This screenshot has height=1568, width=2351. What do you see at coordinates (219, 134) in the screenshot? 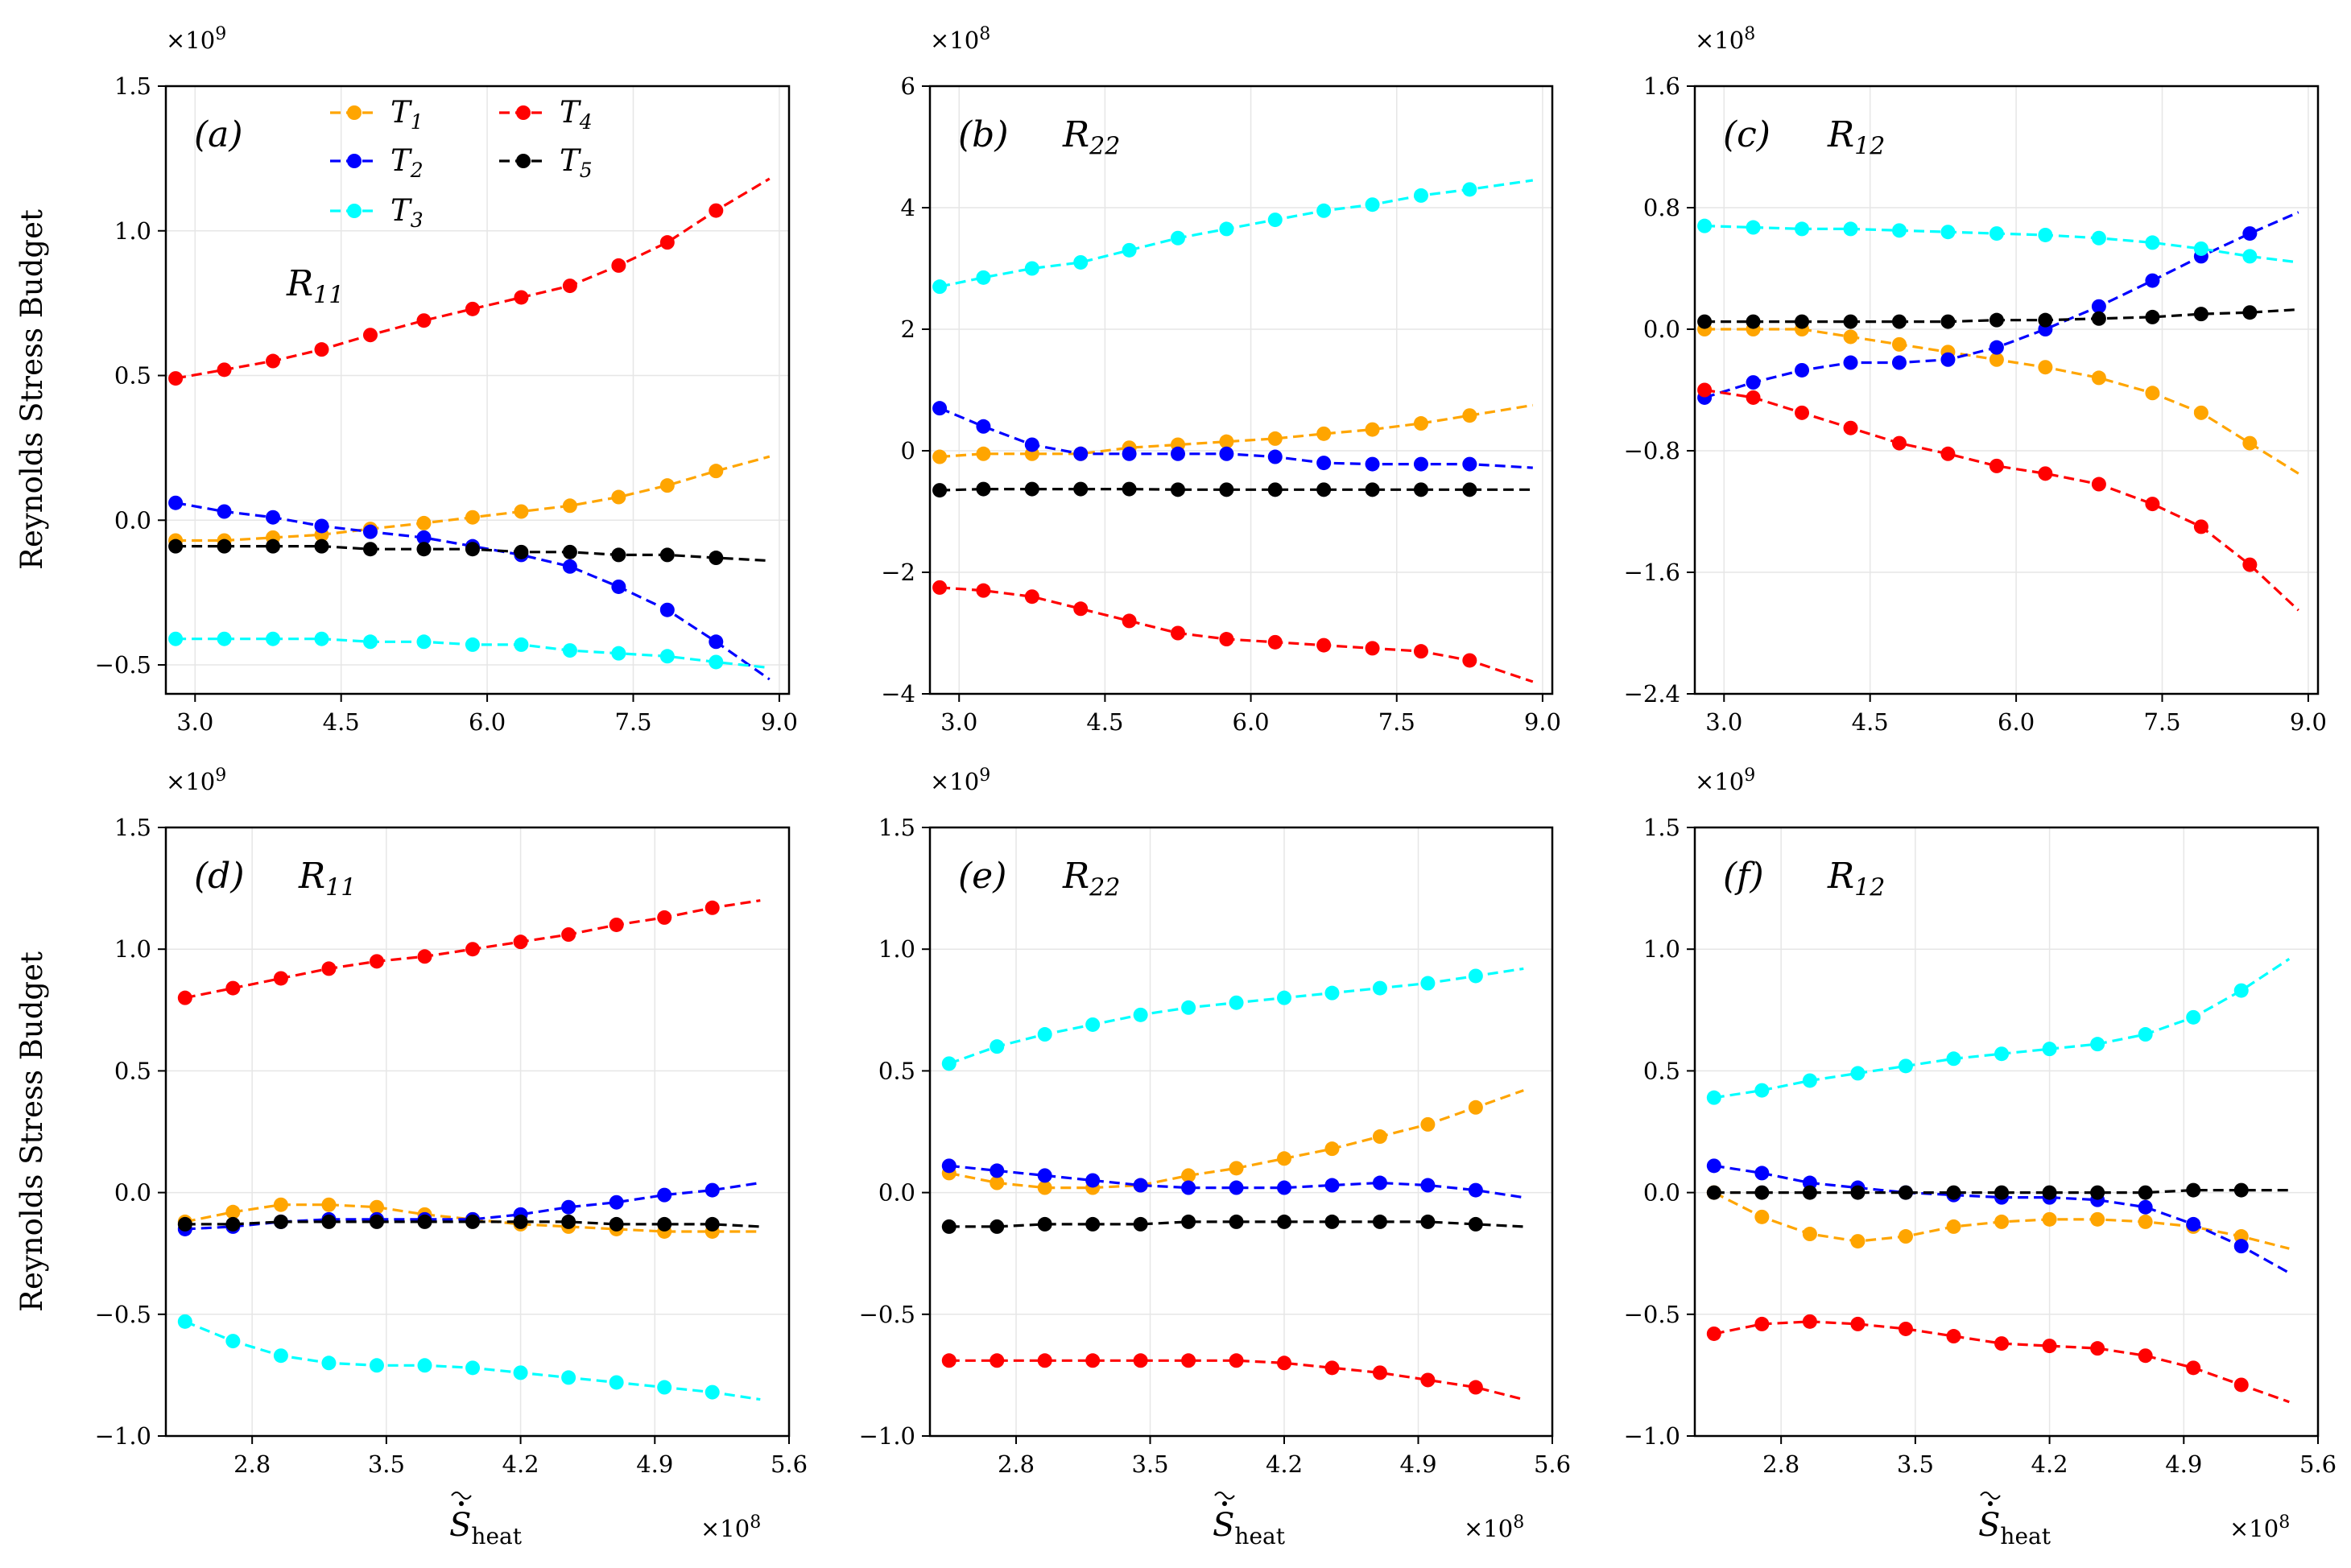
I see `panel-label: (a)` at bounding box center [219, 134].